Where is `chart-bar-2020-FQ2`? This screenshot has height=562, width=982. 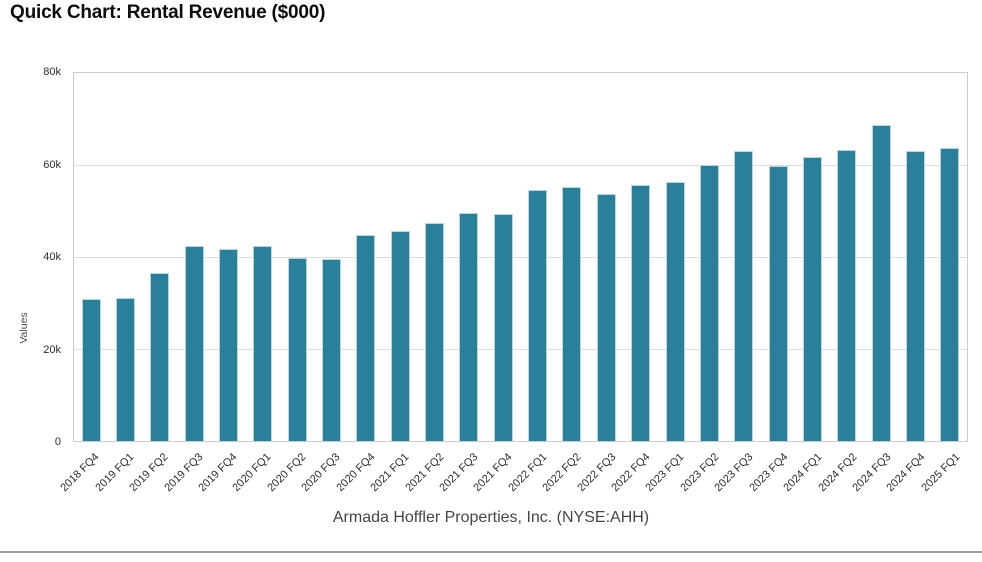 chart-bar-2020-FQ2 is located at coordinates (297, 349).